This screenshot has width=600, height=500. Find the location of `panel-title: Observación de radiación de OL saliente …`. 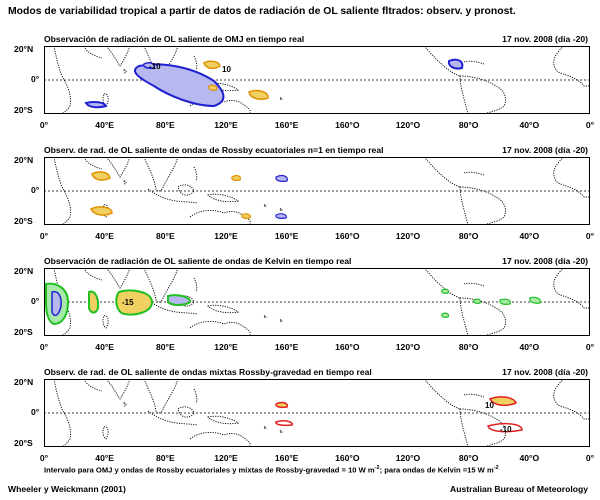

panel-title: Observación de radiación de OL saliente … is located at coordinates (174, 39).